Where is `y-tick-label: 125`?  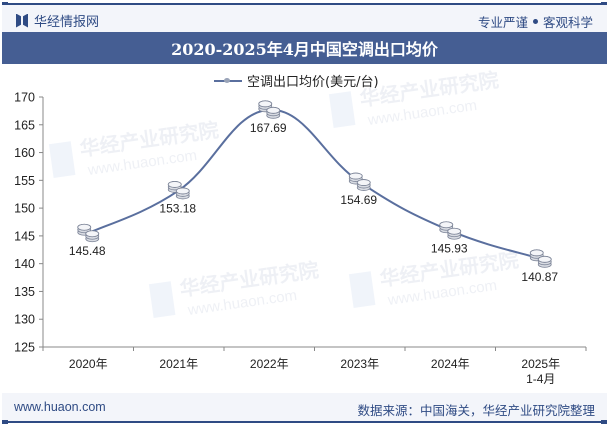
y-tick-label: 125 is located at coordinates (24, 348).